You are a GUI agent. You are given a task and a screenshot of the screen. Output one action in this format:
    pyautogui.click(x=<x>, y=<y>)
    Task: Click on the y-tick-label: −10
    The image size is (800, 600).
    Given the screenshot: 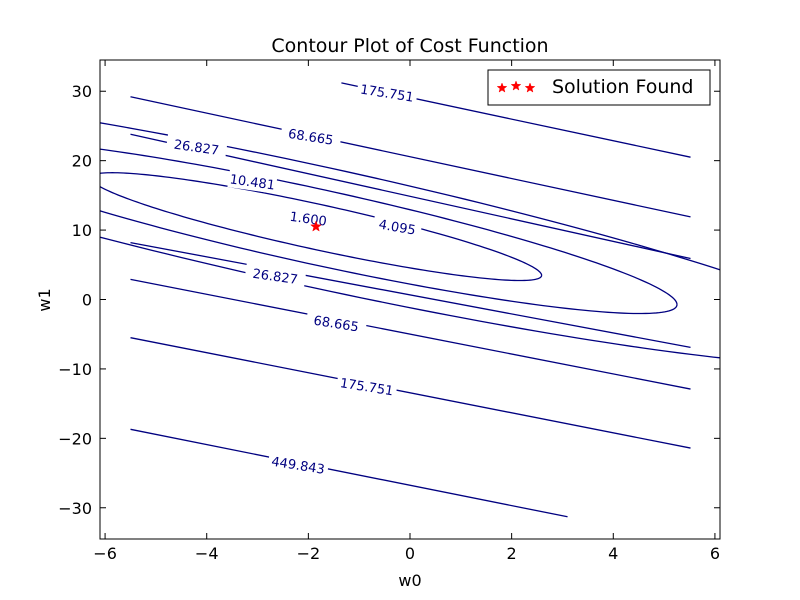 What is the action you would take?
    pyautogui.click(x=75, y=369)
    